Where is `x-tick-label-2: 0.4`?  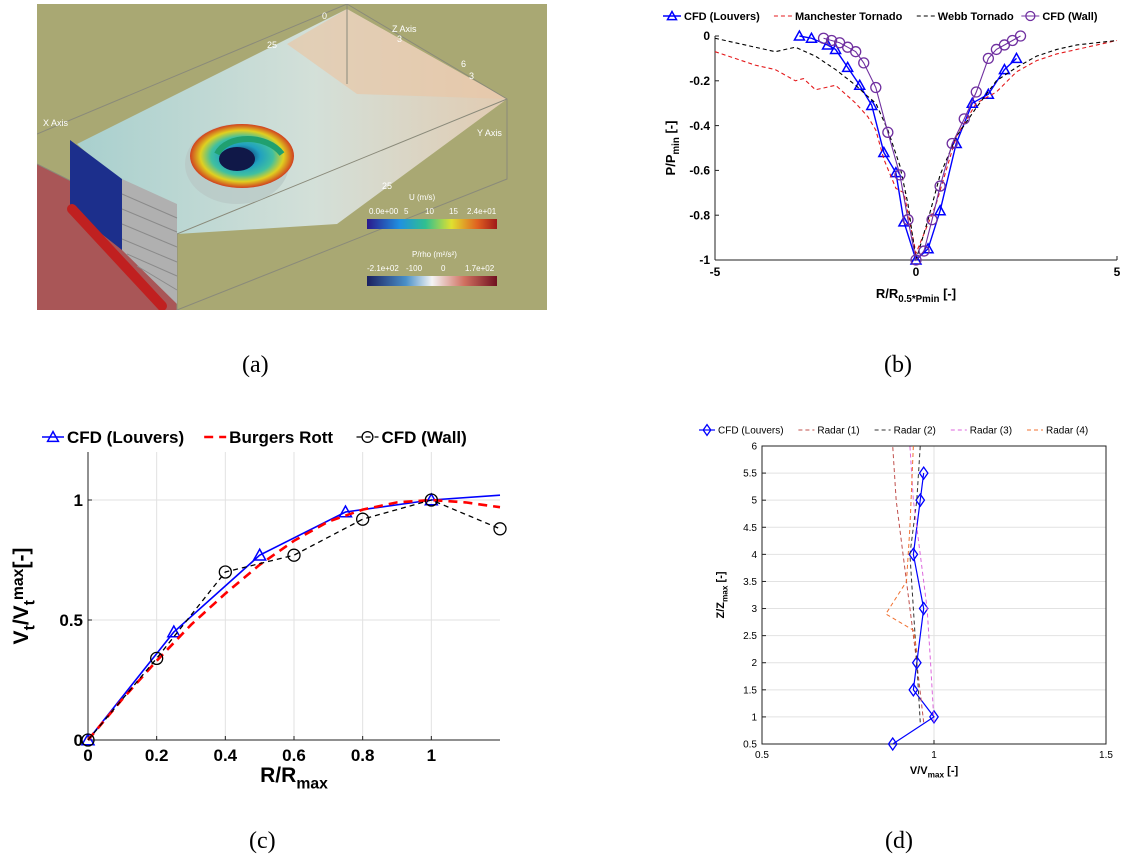
x-tick-label-2: 0.4 is located at coordinates (226, 755).